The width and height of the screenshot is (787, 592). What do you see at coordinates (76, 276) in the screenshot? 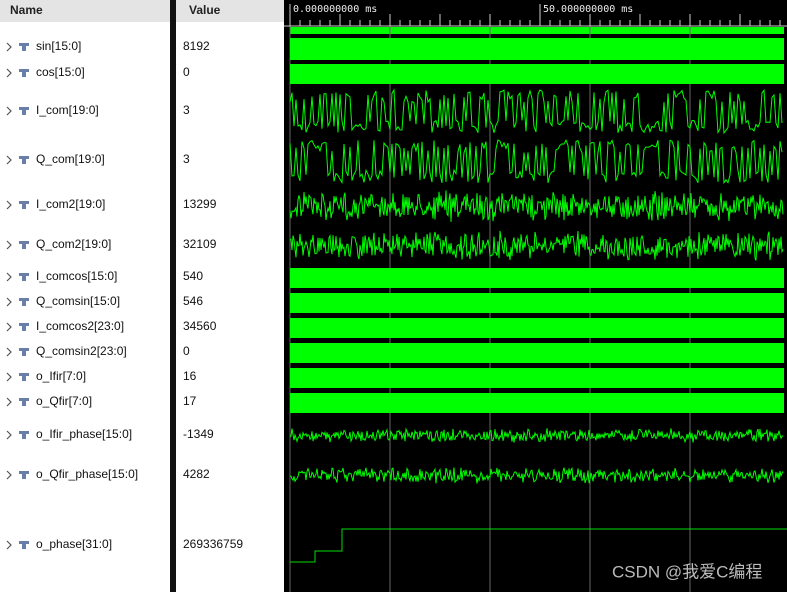
I see `signal-name: I_comcos[15:0]` at bounding box center [76, 276].